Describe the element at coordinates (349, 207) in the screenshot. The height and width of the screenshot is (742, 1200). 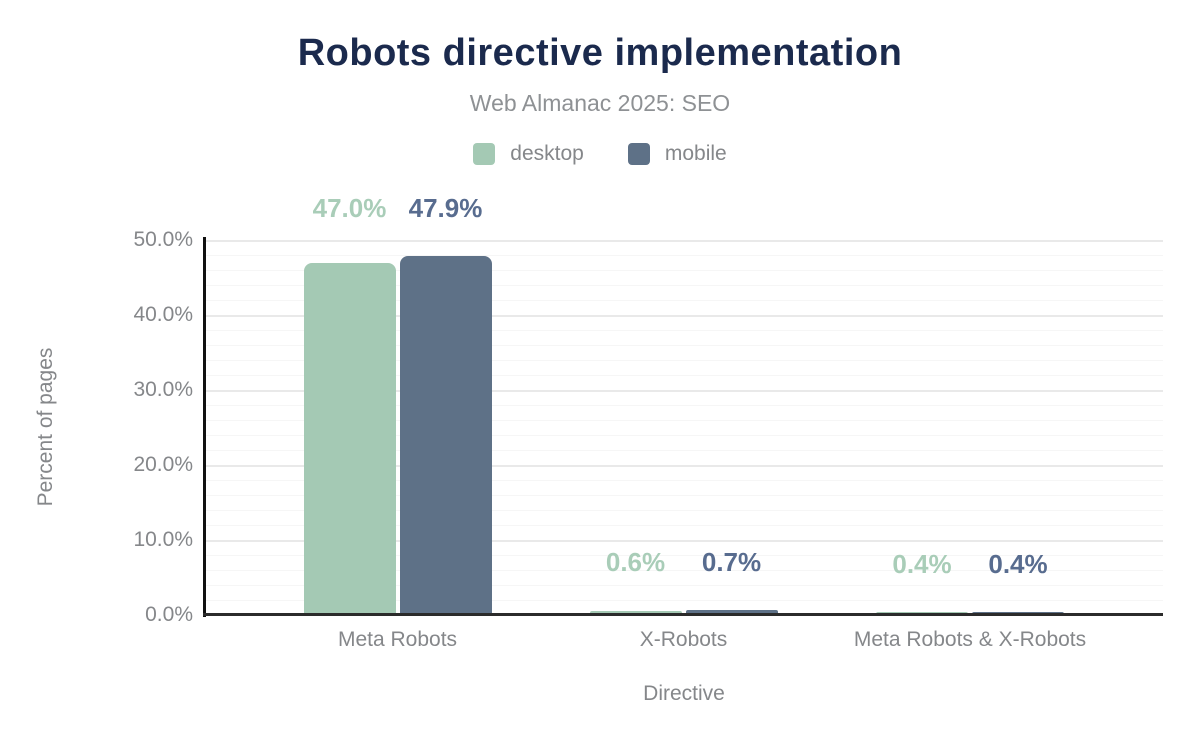
I see `value-label-desktop-meta-robots: 47.0%` at that location.